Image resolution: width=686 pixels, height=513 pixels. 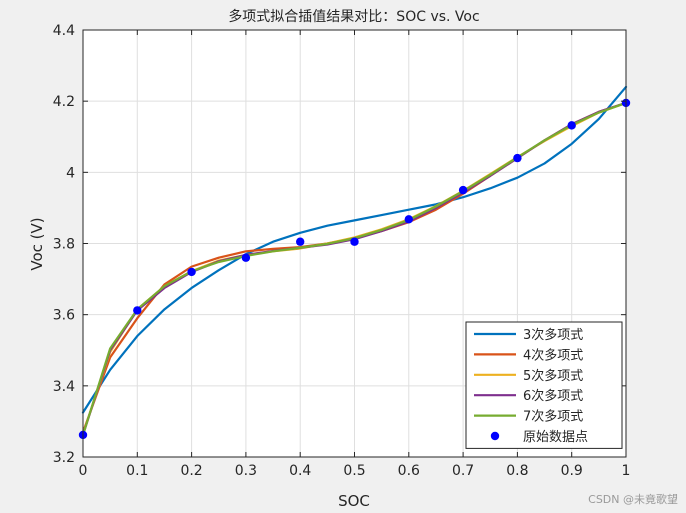 What do you see at coordinates (555, 437) in the screenshot?
I see `legend-label-6: 原始数据点` at bounding box center [555, 437].